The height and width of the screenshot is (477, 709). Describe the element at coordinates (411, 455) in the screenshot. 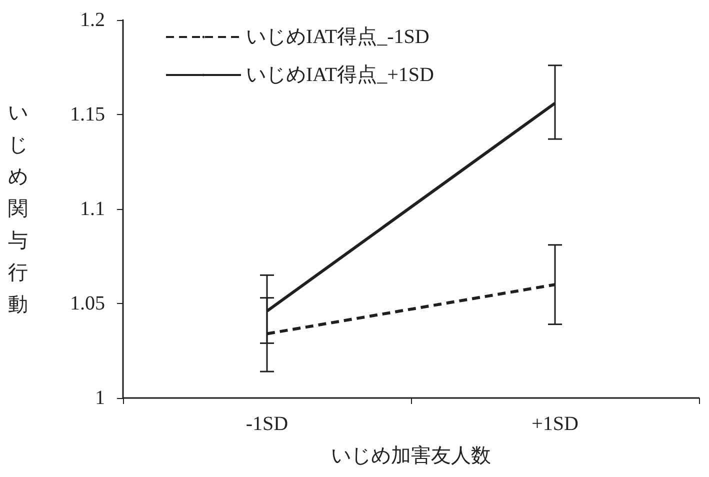

I see `x-axis-title: いじめ加害友人数` at that location.